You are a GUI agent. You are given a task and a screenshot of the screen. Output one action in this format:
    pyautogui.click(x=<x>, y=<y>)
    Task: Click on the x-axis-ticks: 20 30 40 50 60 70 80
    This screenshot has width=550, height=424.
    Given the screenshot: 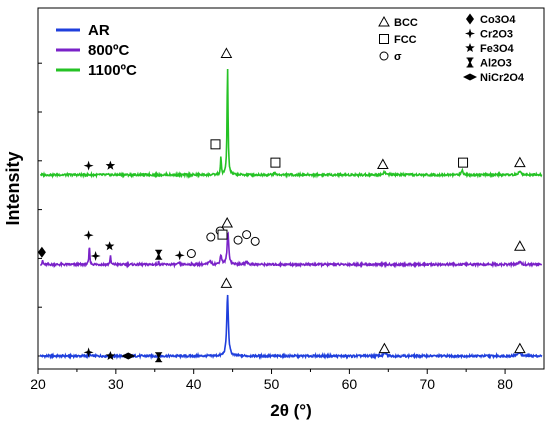 What is the action you would take?
    pyautogui.click(x=271, y=380)
    